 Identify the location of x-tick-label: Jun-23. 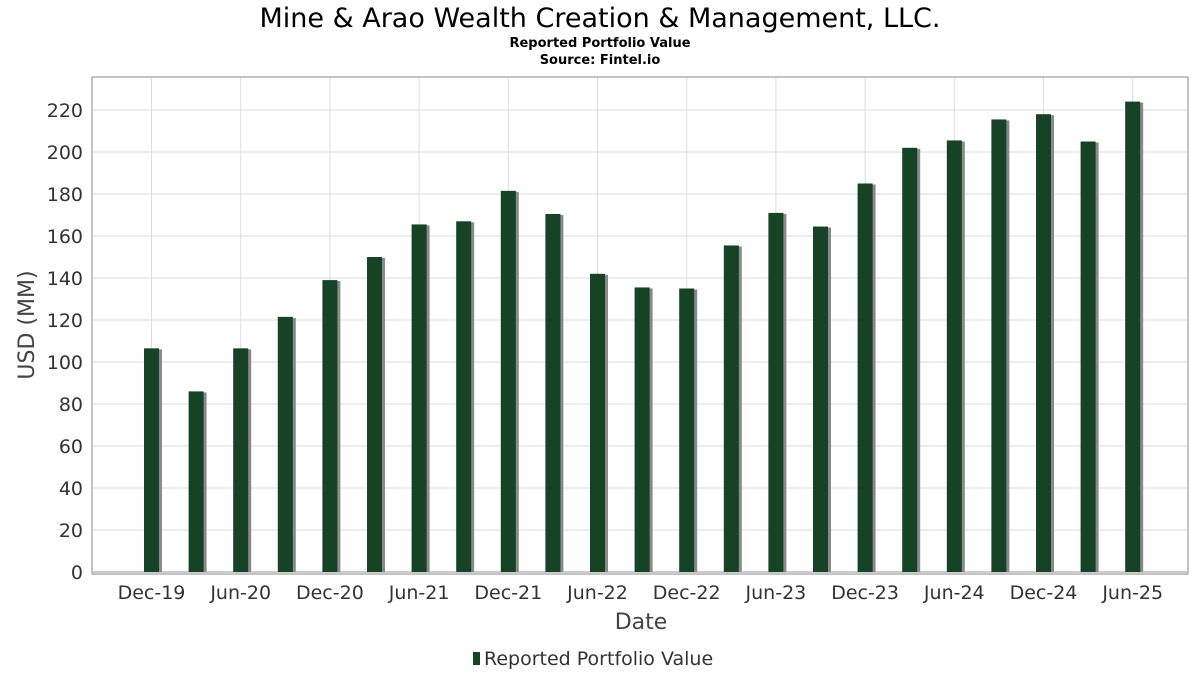
(776, 593).